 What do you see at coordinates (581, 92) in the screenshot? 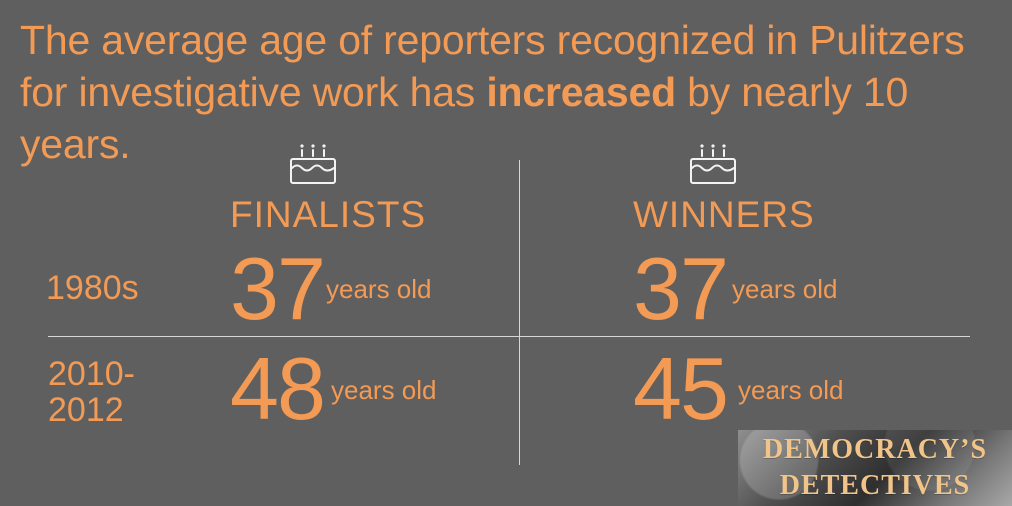
I see `headline-emphasis: increased` at bounding box center [581, 92].